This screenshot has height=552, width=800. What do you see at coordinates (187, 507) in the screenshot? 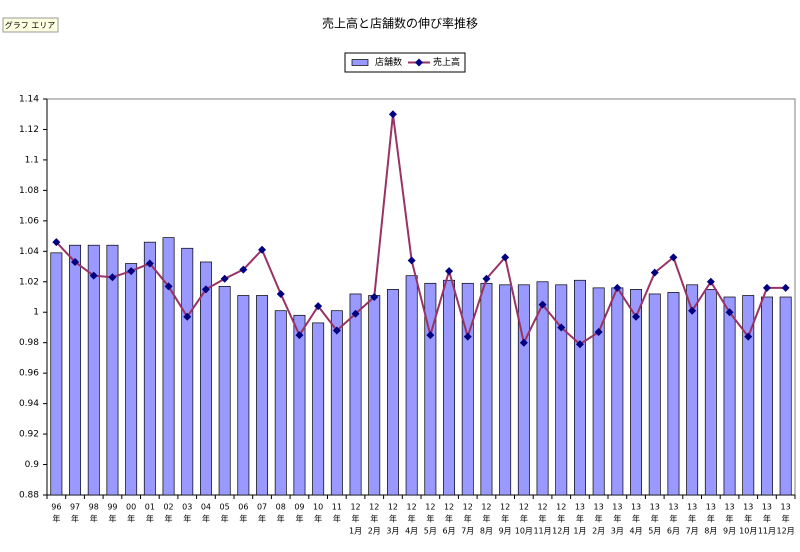
I see `x-tick-label: 03` at bounding box center [187, 507].